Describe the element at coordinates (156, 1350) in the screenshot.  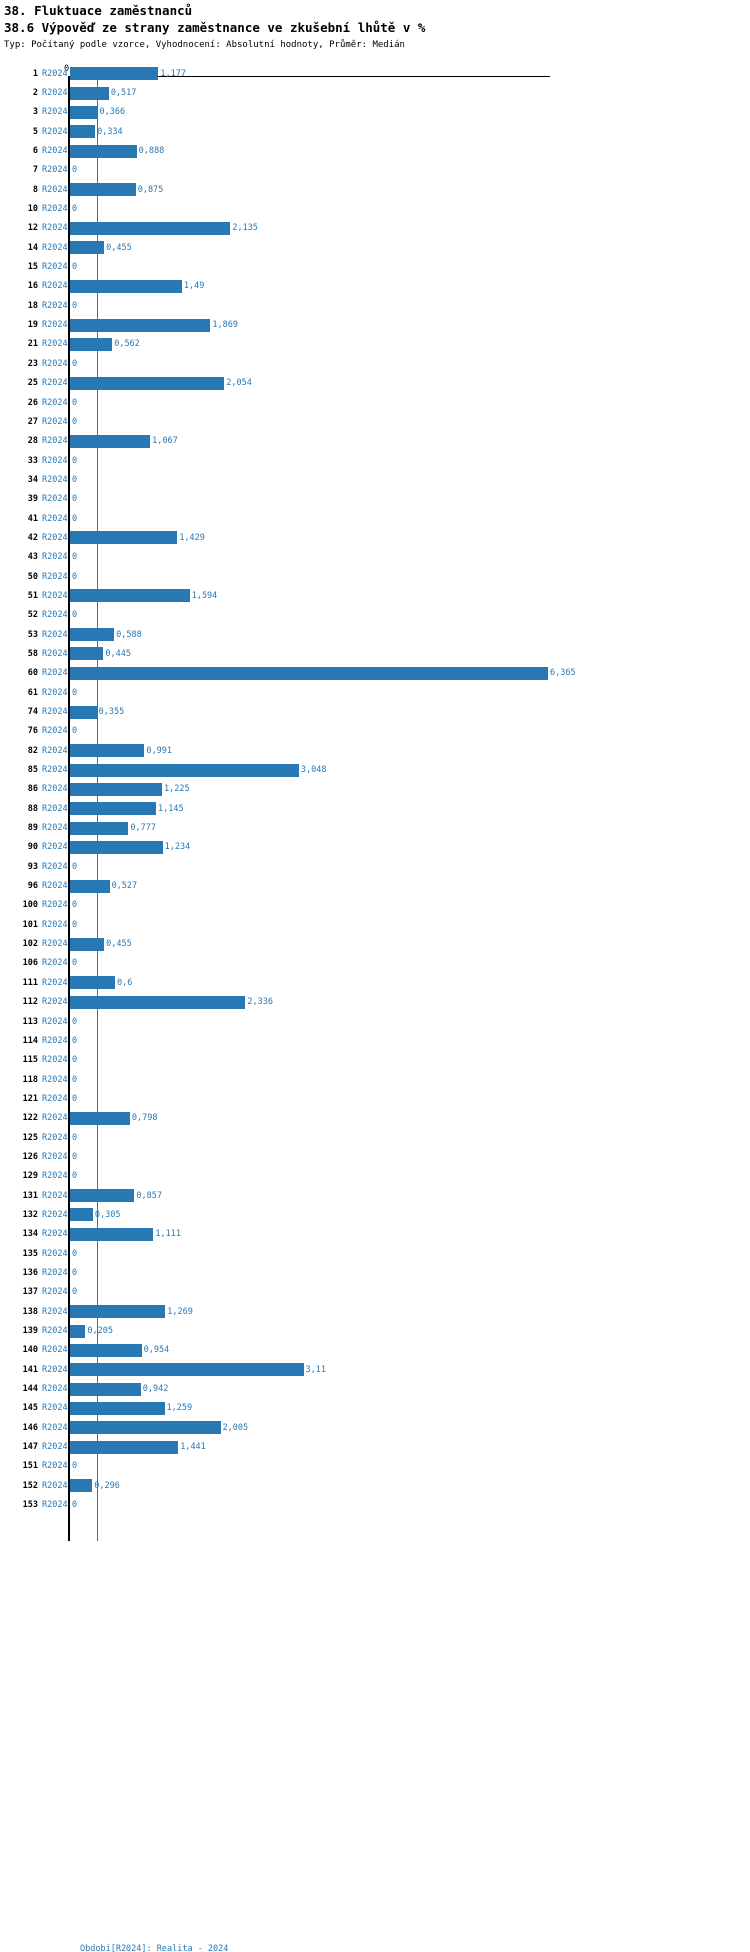
I see `bar-value-label: 0,954` at that location.